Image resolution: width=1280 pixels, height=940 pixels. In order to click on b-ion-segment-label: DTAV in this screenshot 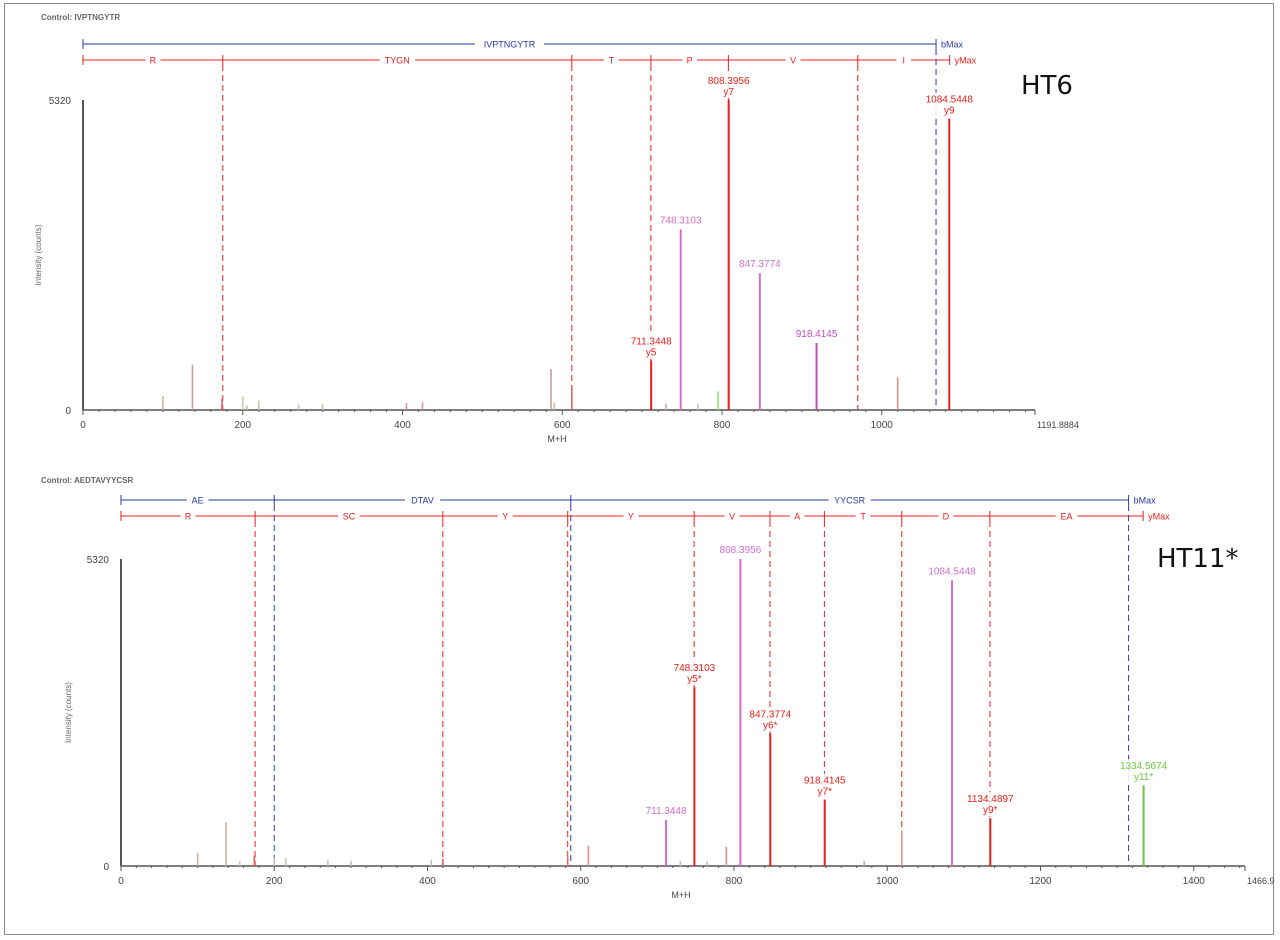, I will do `click(422, 501)`.